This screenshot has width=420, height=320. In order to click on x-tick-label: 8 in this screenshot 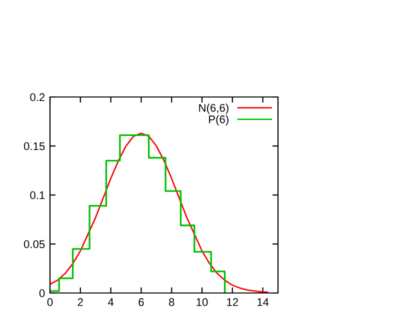, I will do `click(171, 302)`.